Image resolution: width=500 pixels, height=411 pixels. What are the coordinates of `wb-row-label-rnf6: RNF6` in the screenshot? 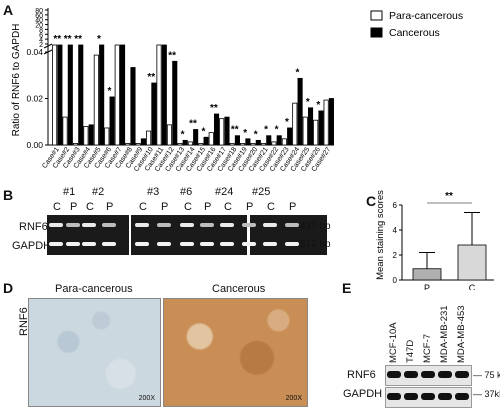 It's located at (361, 375).